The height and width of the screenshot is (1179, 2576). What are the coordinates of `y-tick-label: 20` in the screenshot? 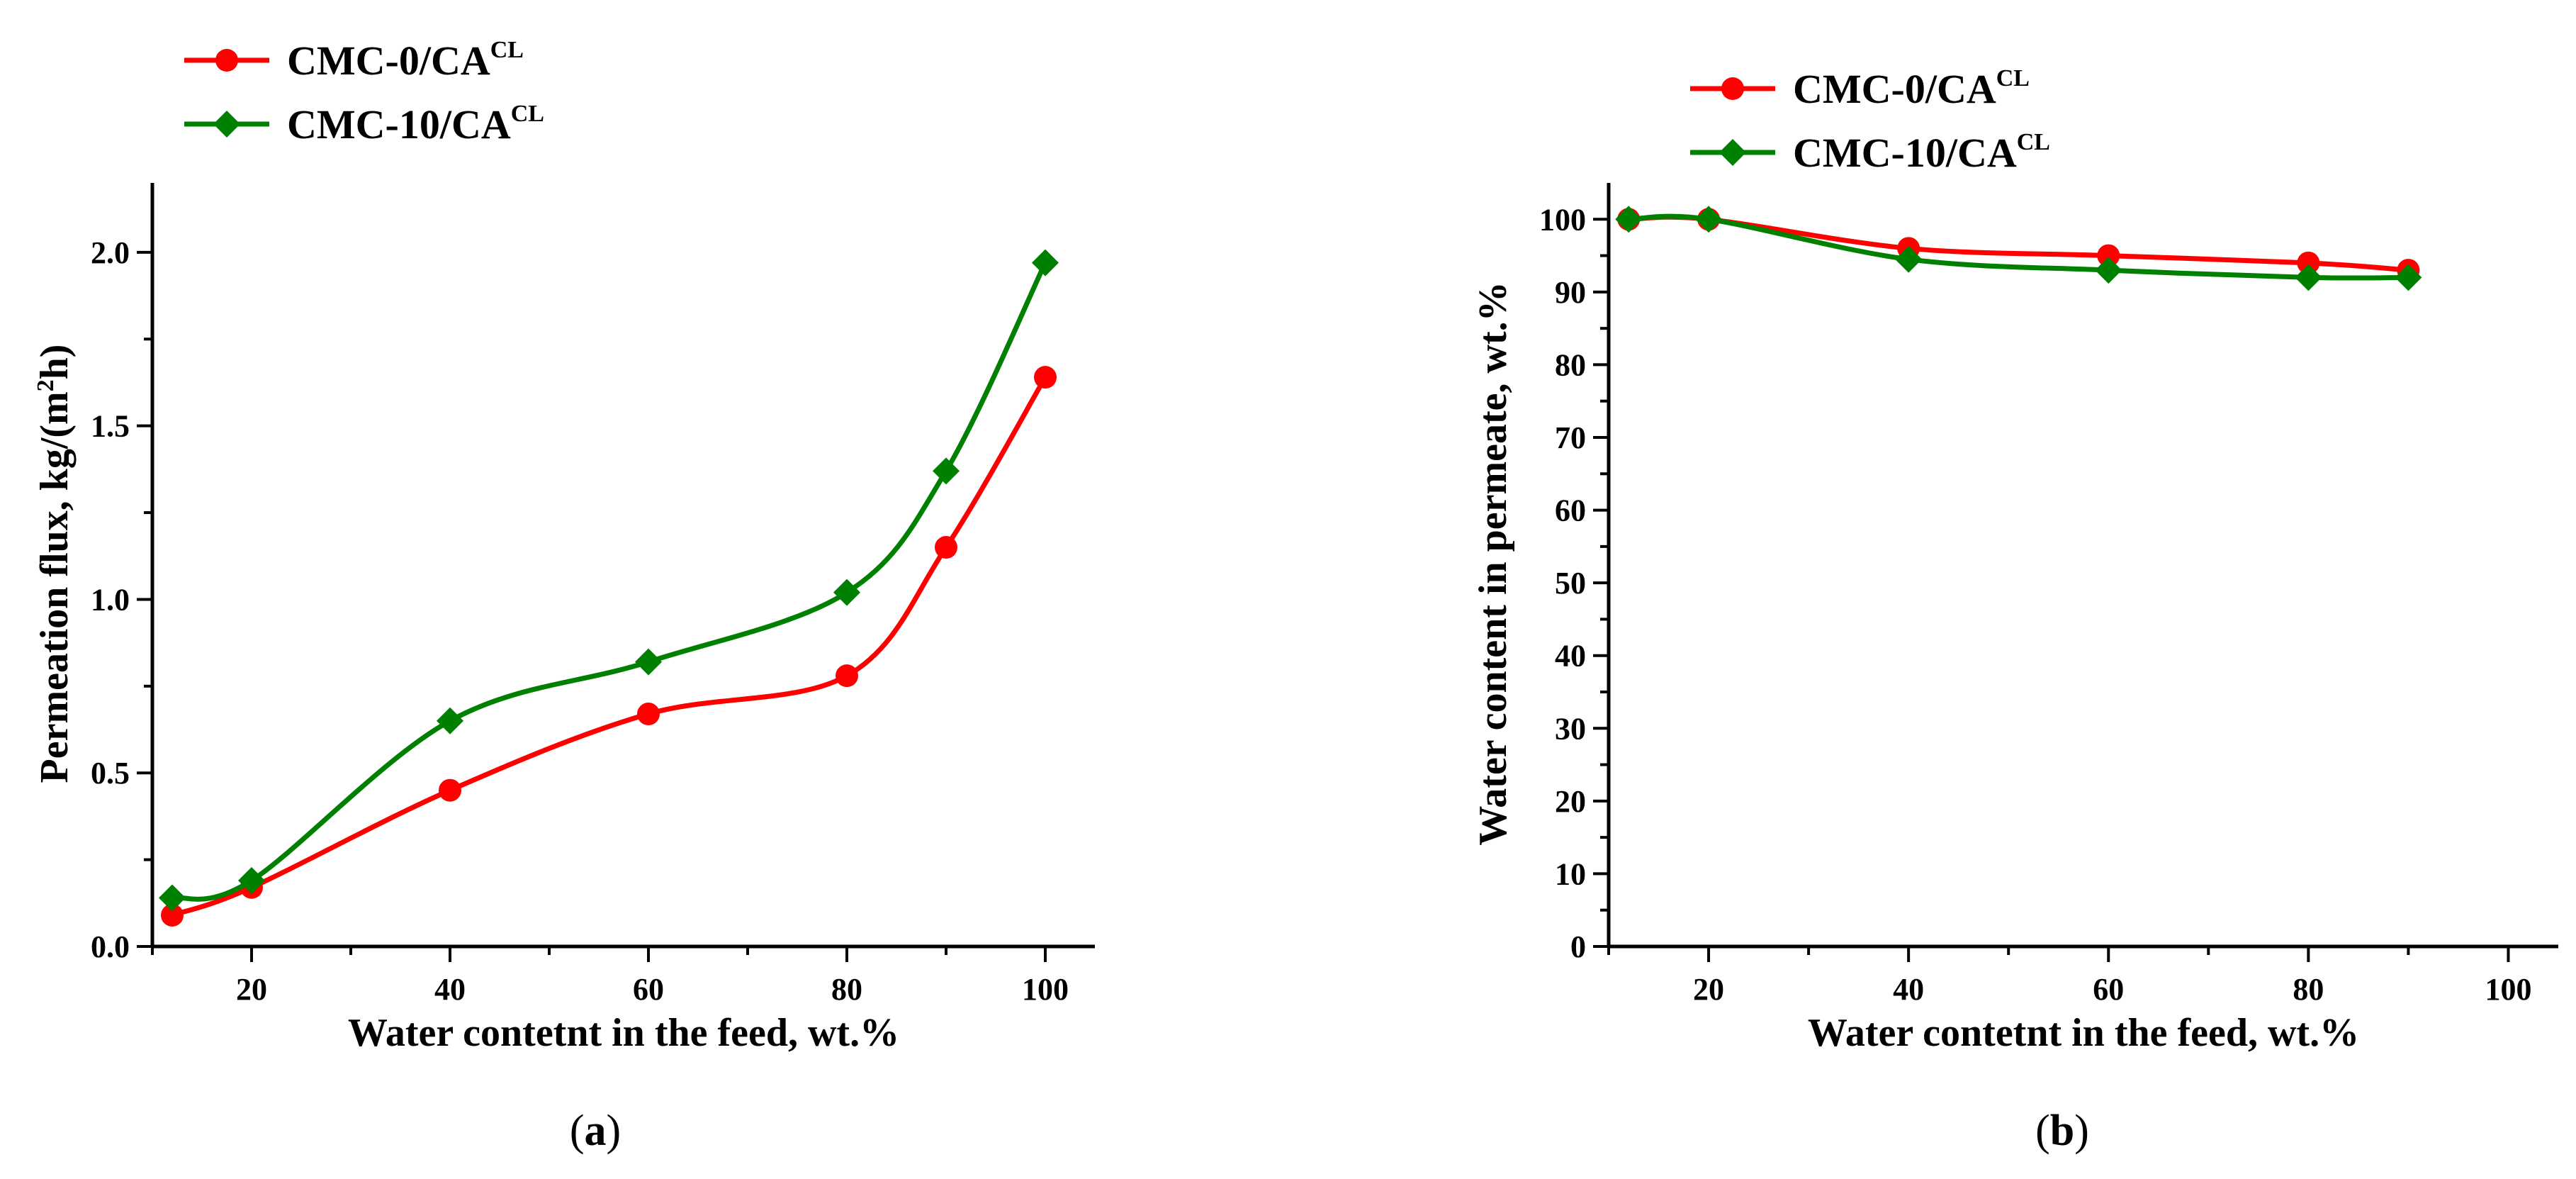 It's located at (1570, 801).